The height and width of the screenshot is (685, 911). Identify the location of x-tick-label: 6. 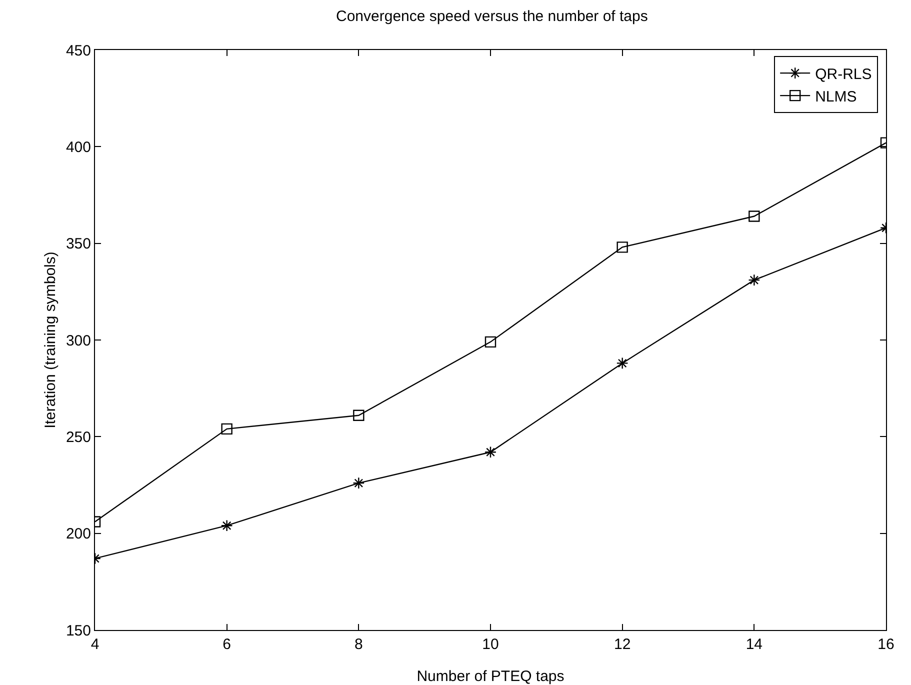
(226, 644).